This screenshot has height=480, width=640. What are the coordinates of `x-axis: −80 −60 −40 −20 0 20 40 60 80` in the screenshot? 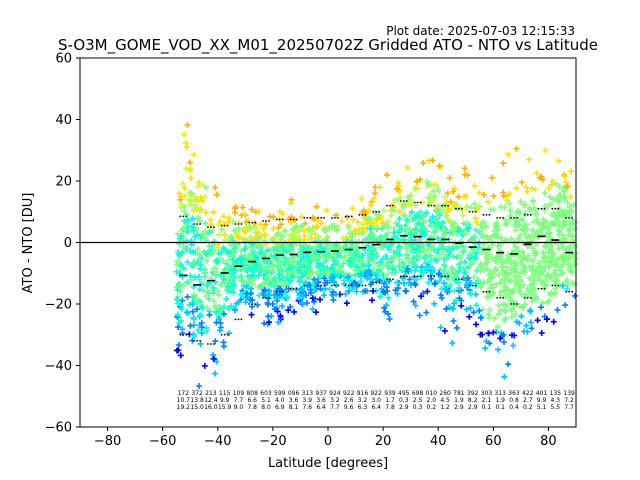 It's located at (325, 438).